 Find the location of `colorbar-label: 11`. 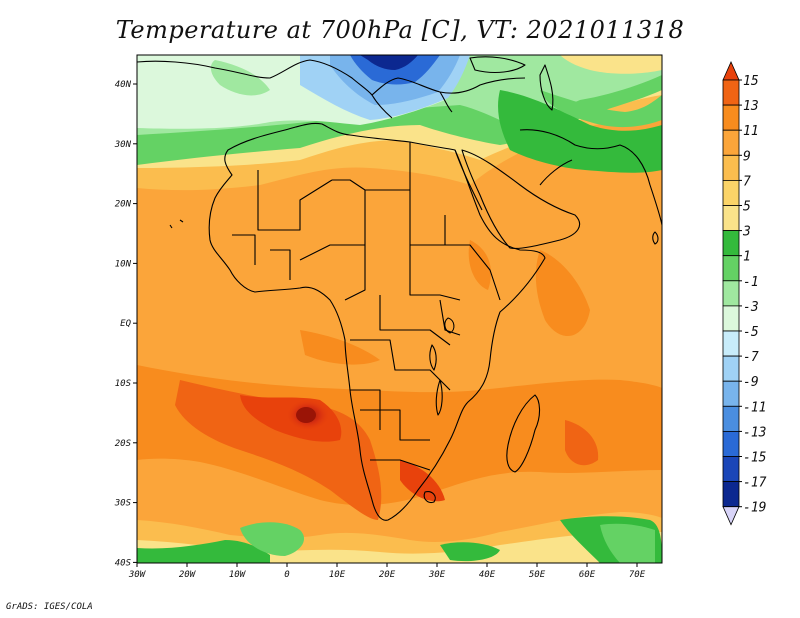

colorbar-label: 11 is located at coordinates (751, 131).